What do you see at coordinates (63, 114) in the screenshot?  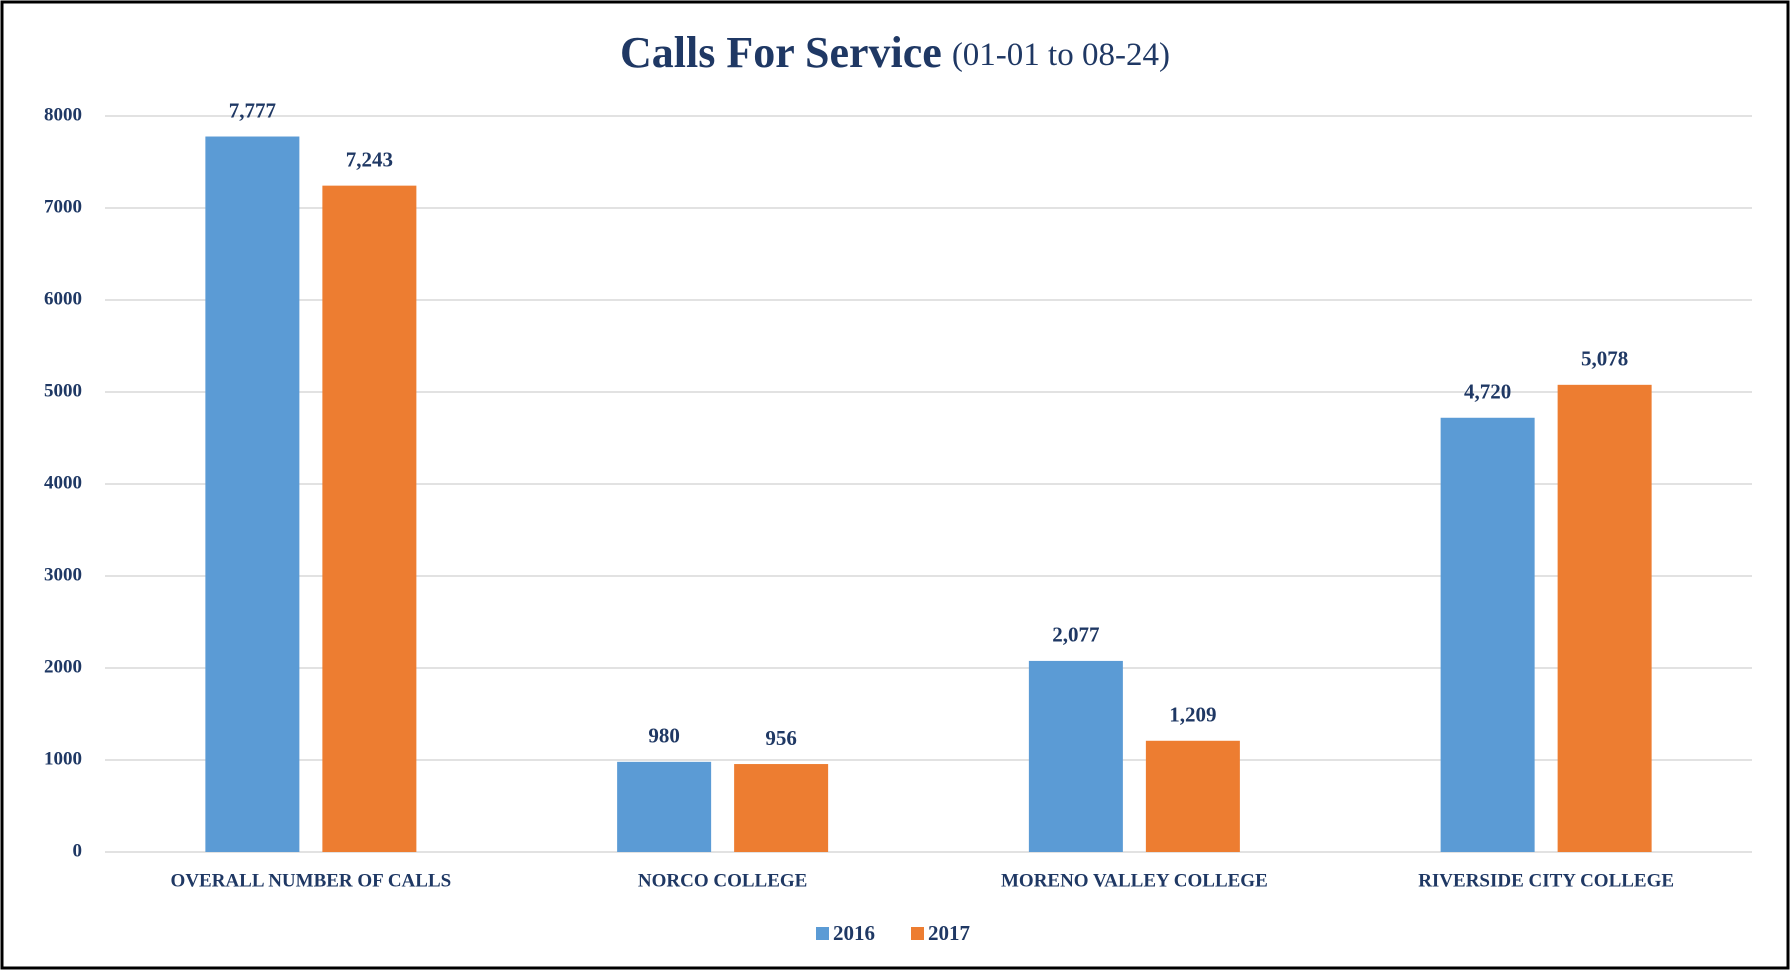 I see `y-tick-label: 8000` at bounding box center [63, 114].